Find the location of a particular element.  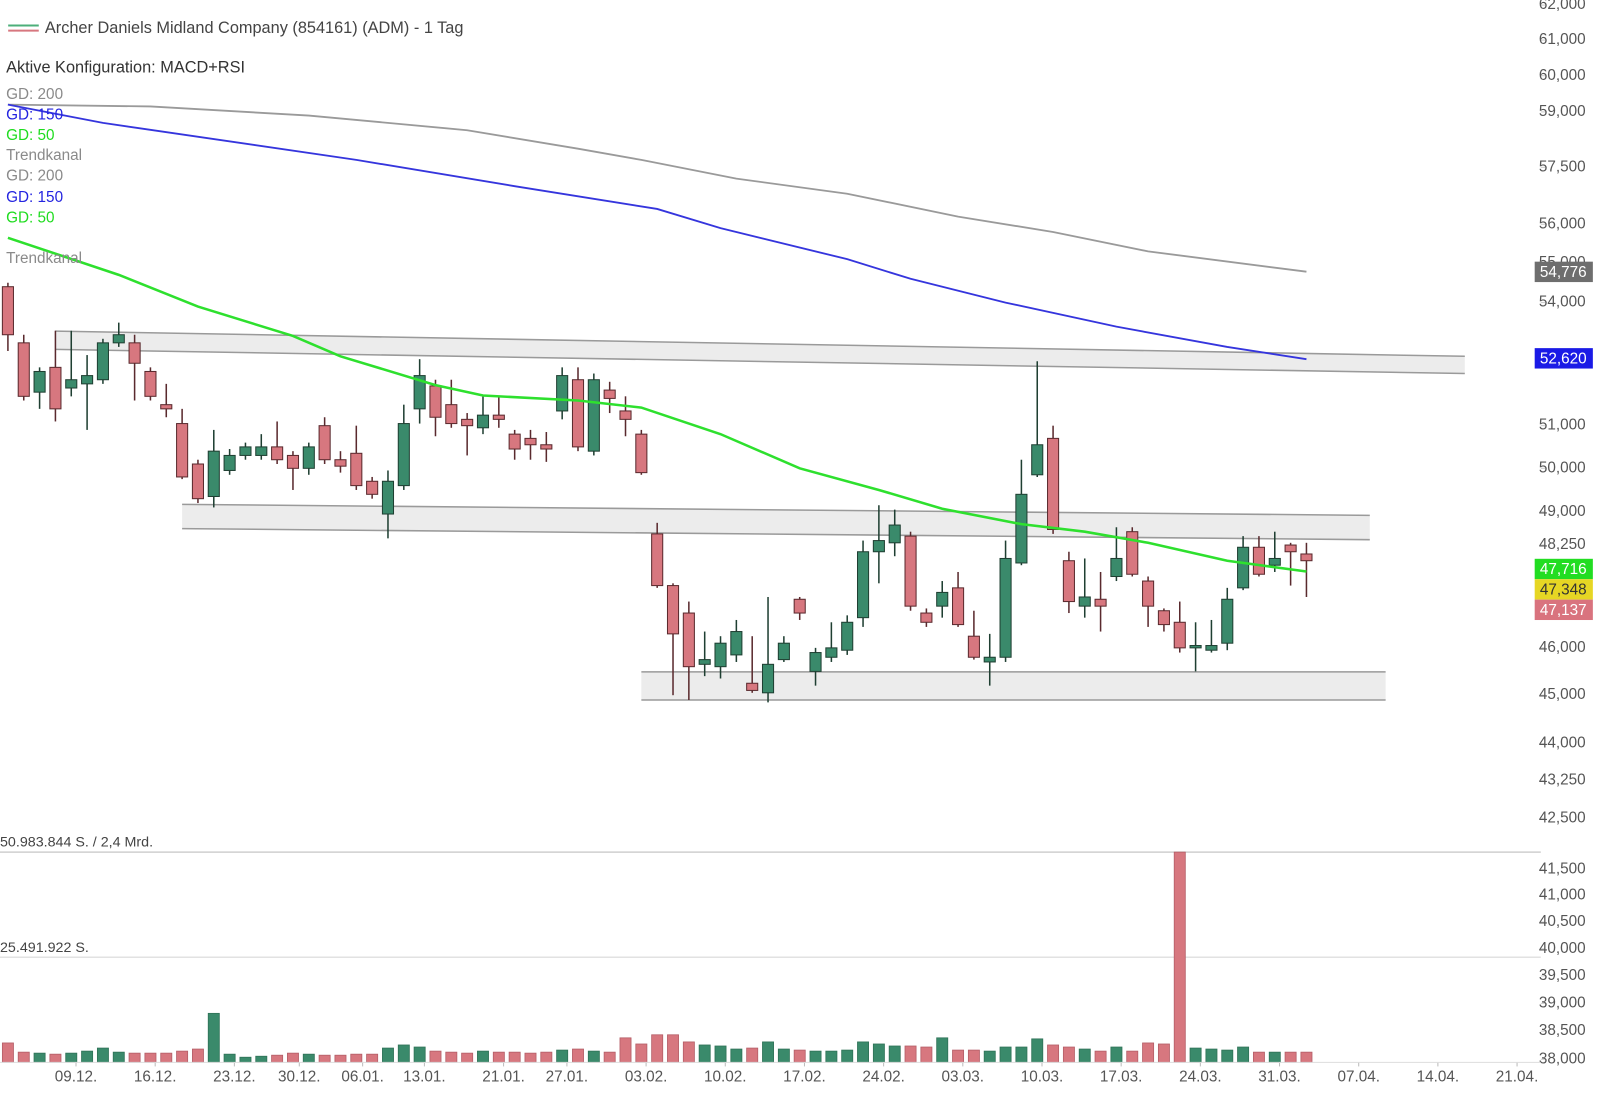

y-tick-label: 61,000 is located at coordinates (1562, 39).